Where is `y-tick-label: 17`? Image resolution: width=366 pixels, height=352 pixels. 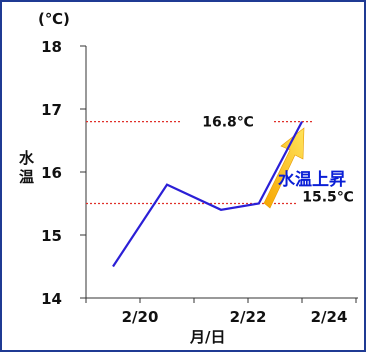 y-tick-label: 17 is located at coordinates (51, 110).